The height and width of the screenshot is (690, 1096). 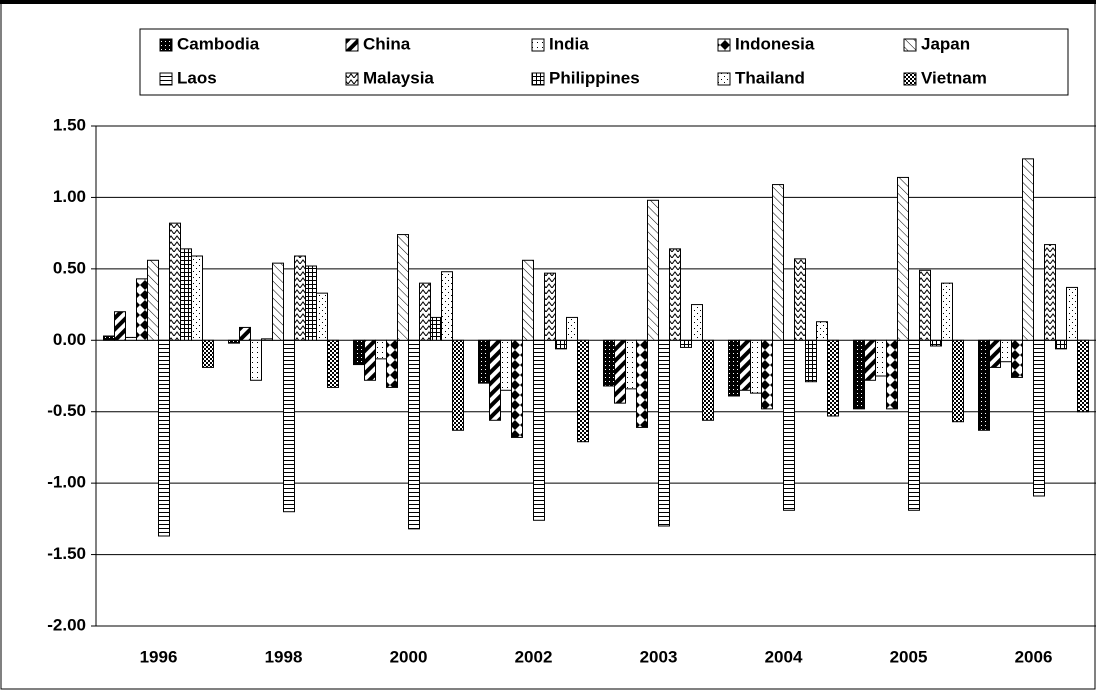 What do you see at coordinates (594, 77) in the screenshot?
I see `legend-label: Philippines` at bounding box center [594, 77].